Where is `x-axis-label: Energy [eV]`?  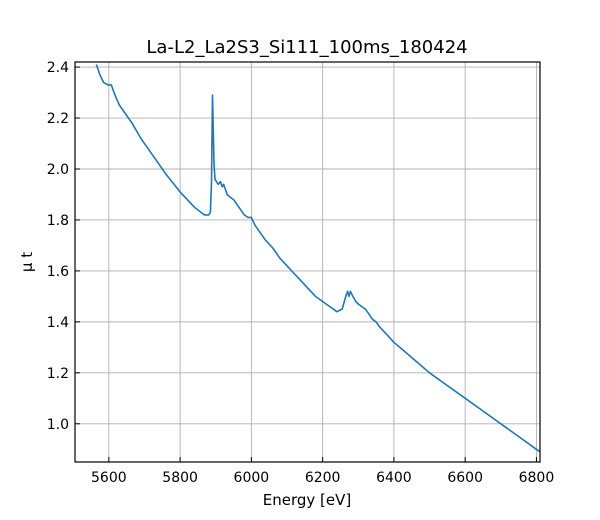 x-axis-label: Energy [eV] is located at coordinates (307, 500).